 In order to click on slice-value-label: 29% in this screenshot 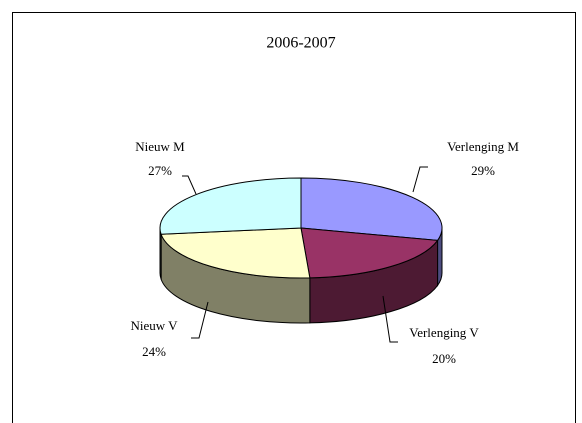, I will do `click(483, 170)`.